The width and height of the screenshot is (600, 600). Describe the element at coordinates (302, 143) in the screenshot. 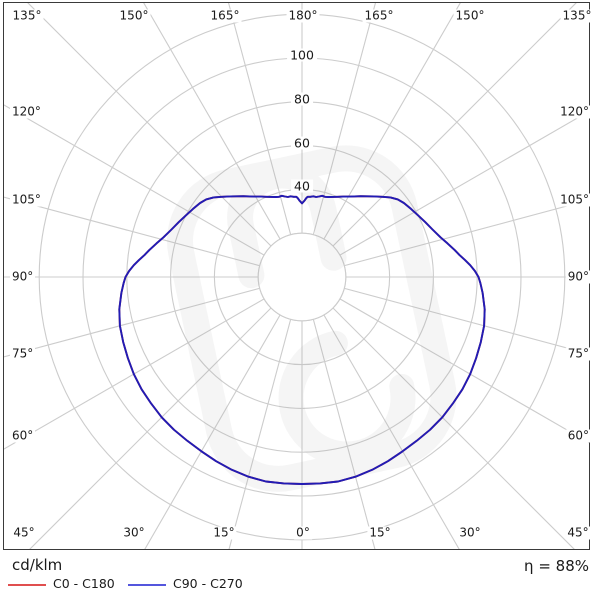

I see `radial-tick-label: 60` at that location.